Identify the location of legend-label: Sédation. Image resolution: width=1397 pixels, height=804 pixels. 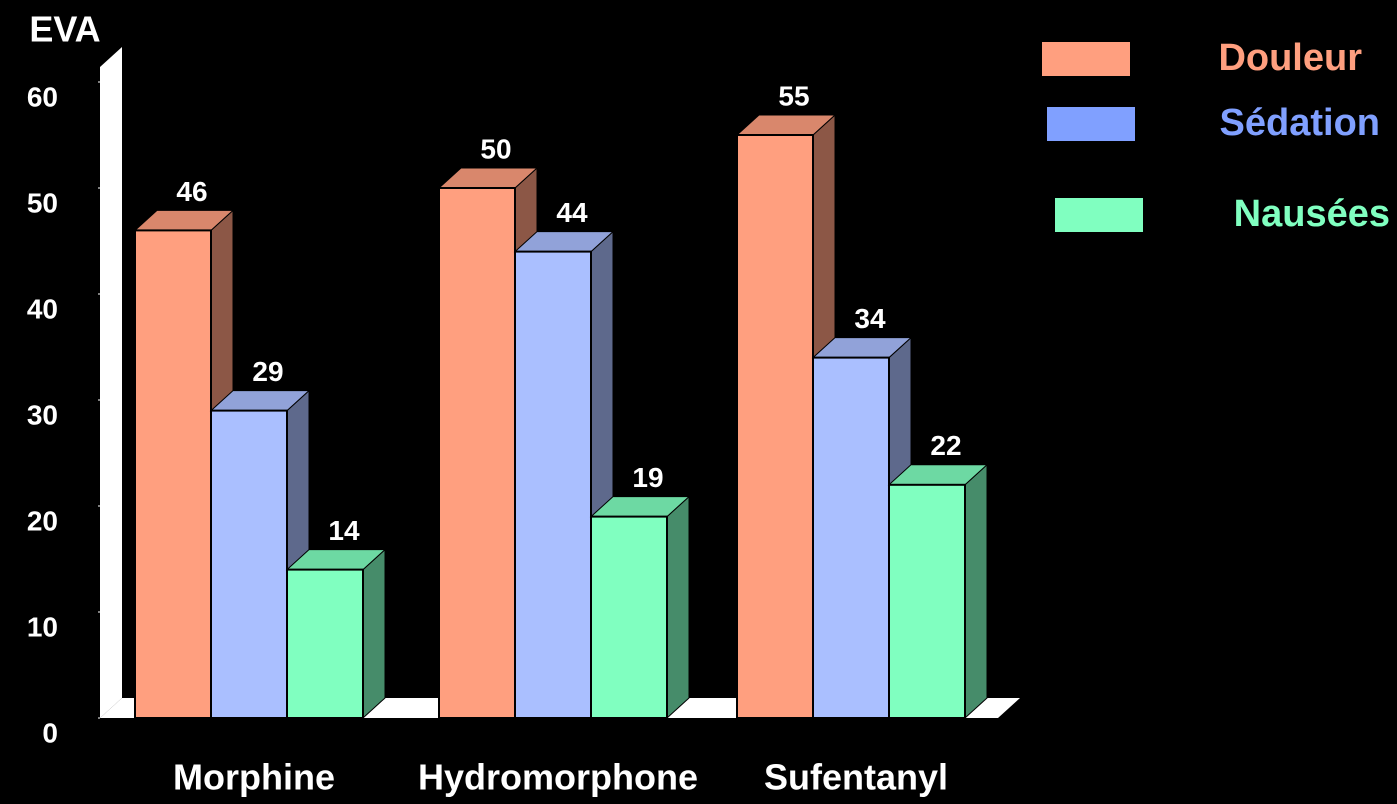
(1300, 123).